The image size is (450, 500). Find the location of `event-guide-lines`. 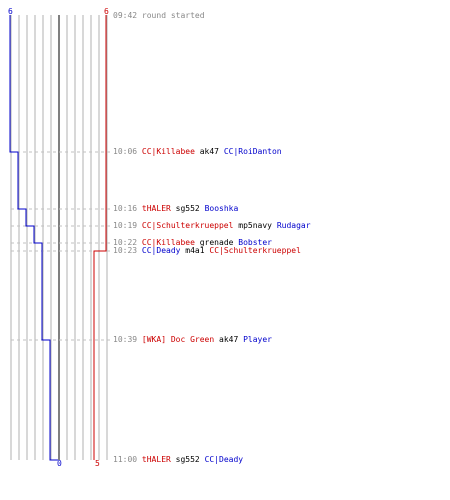

event-guide-lines is located at coordinates (60, 246).